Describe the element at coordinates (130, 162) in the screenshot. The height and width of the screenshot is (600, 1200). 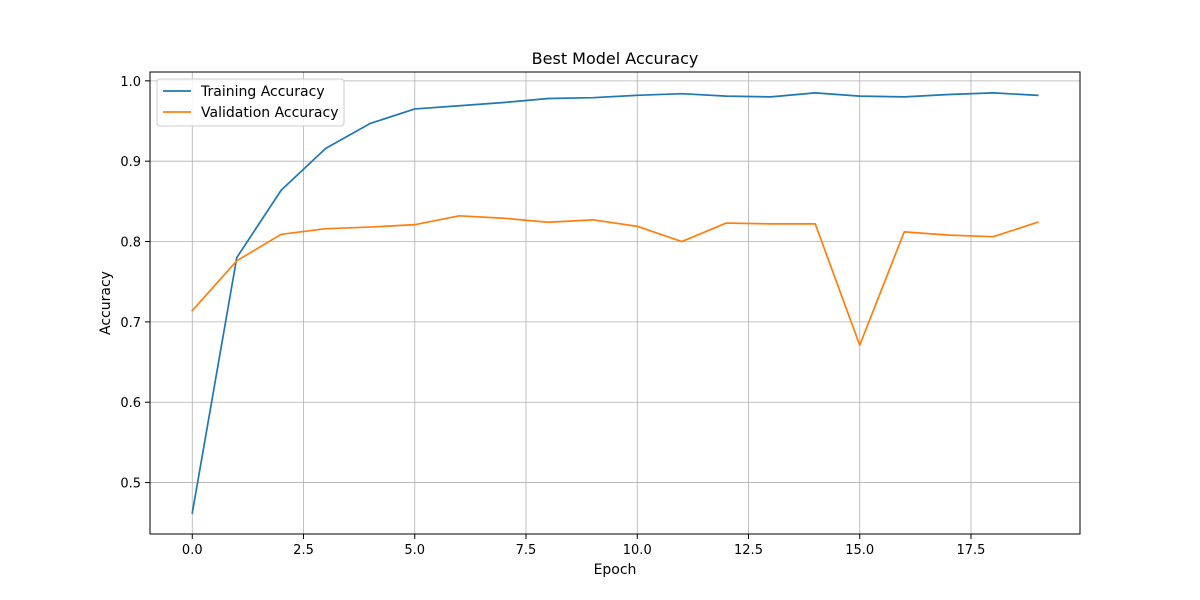
I see `y-tick-label: 0.9` at that location.